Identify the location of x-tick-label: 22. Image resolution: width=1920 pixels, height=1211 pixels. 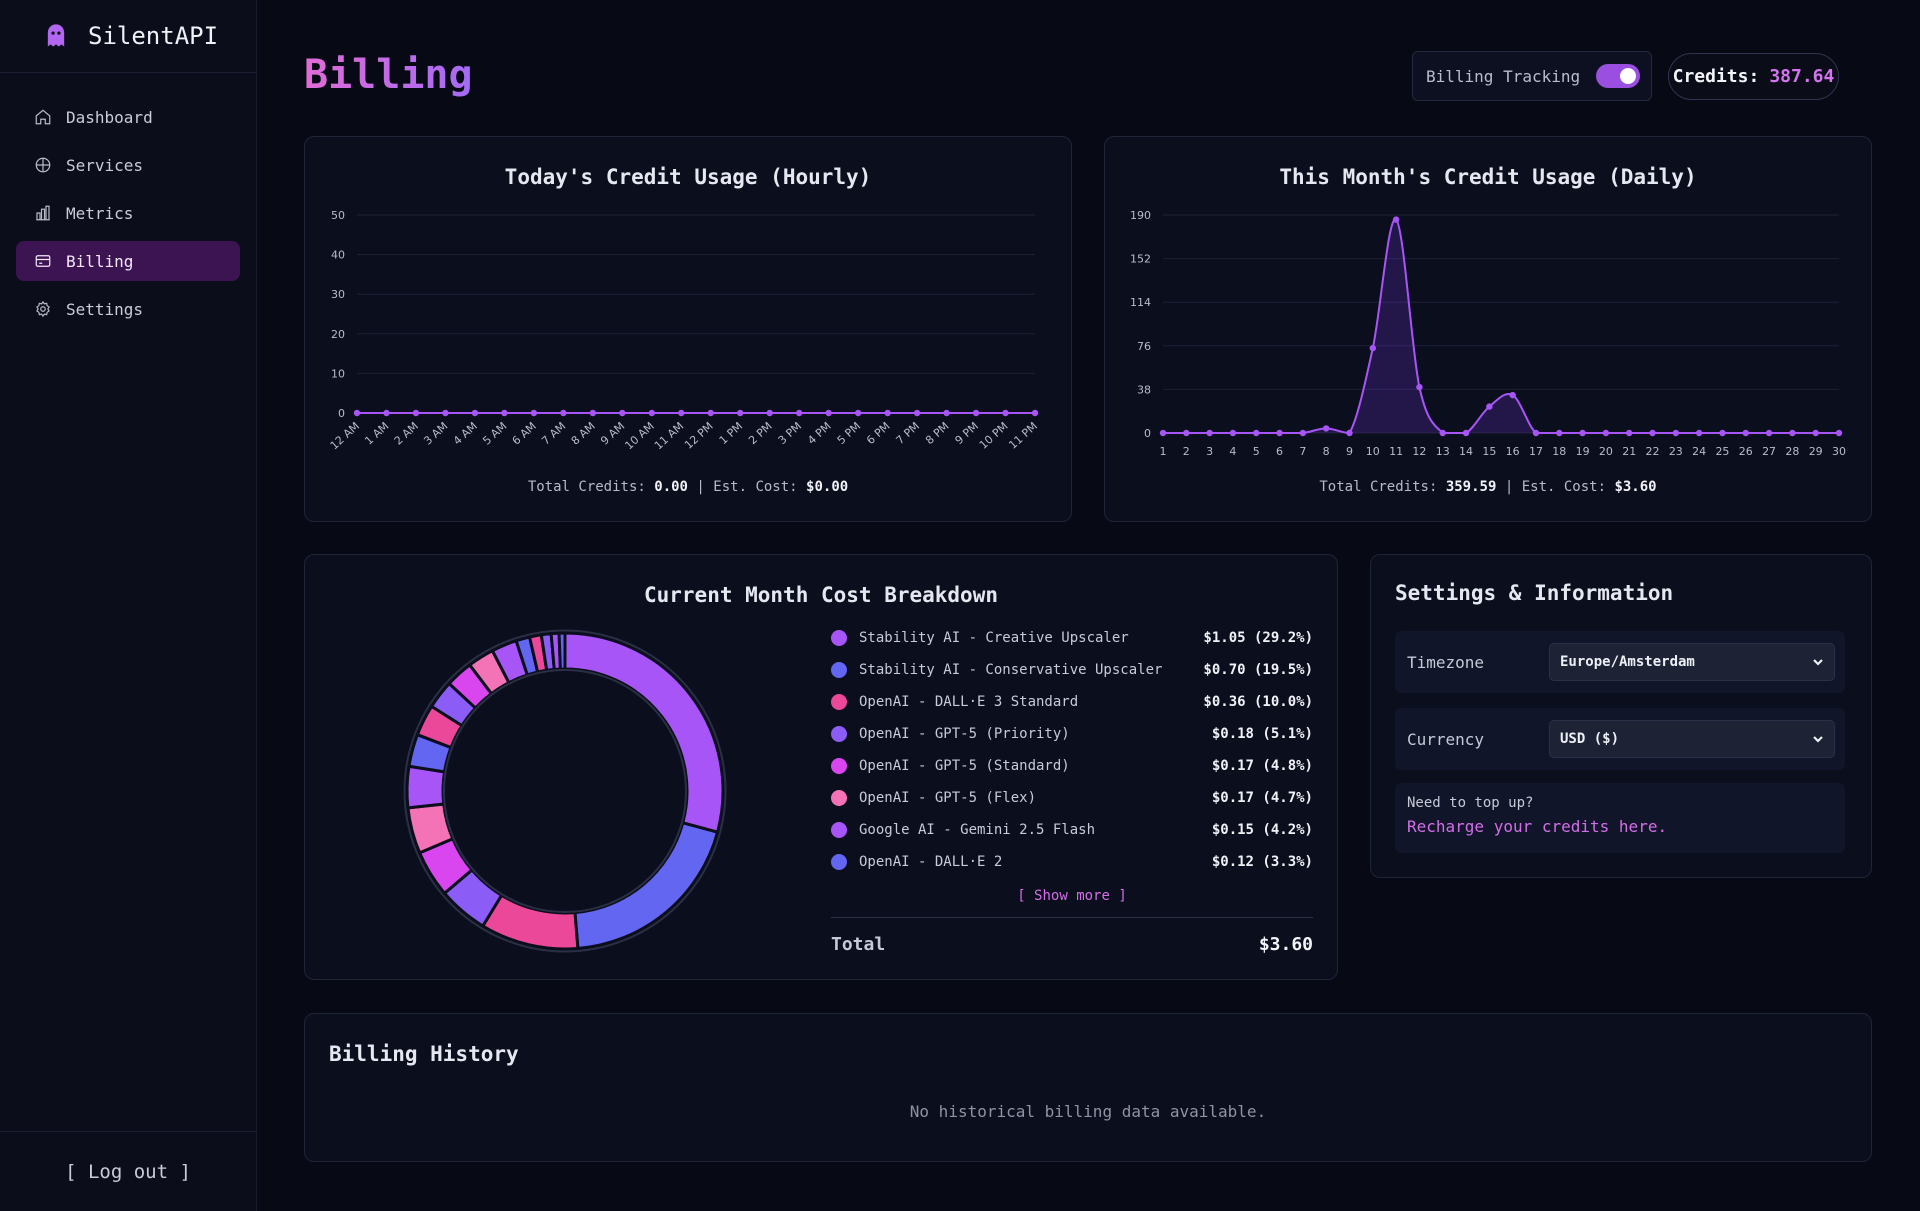
(1653, 451).